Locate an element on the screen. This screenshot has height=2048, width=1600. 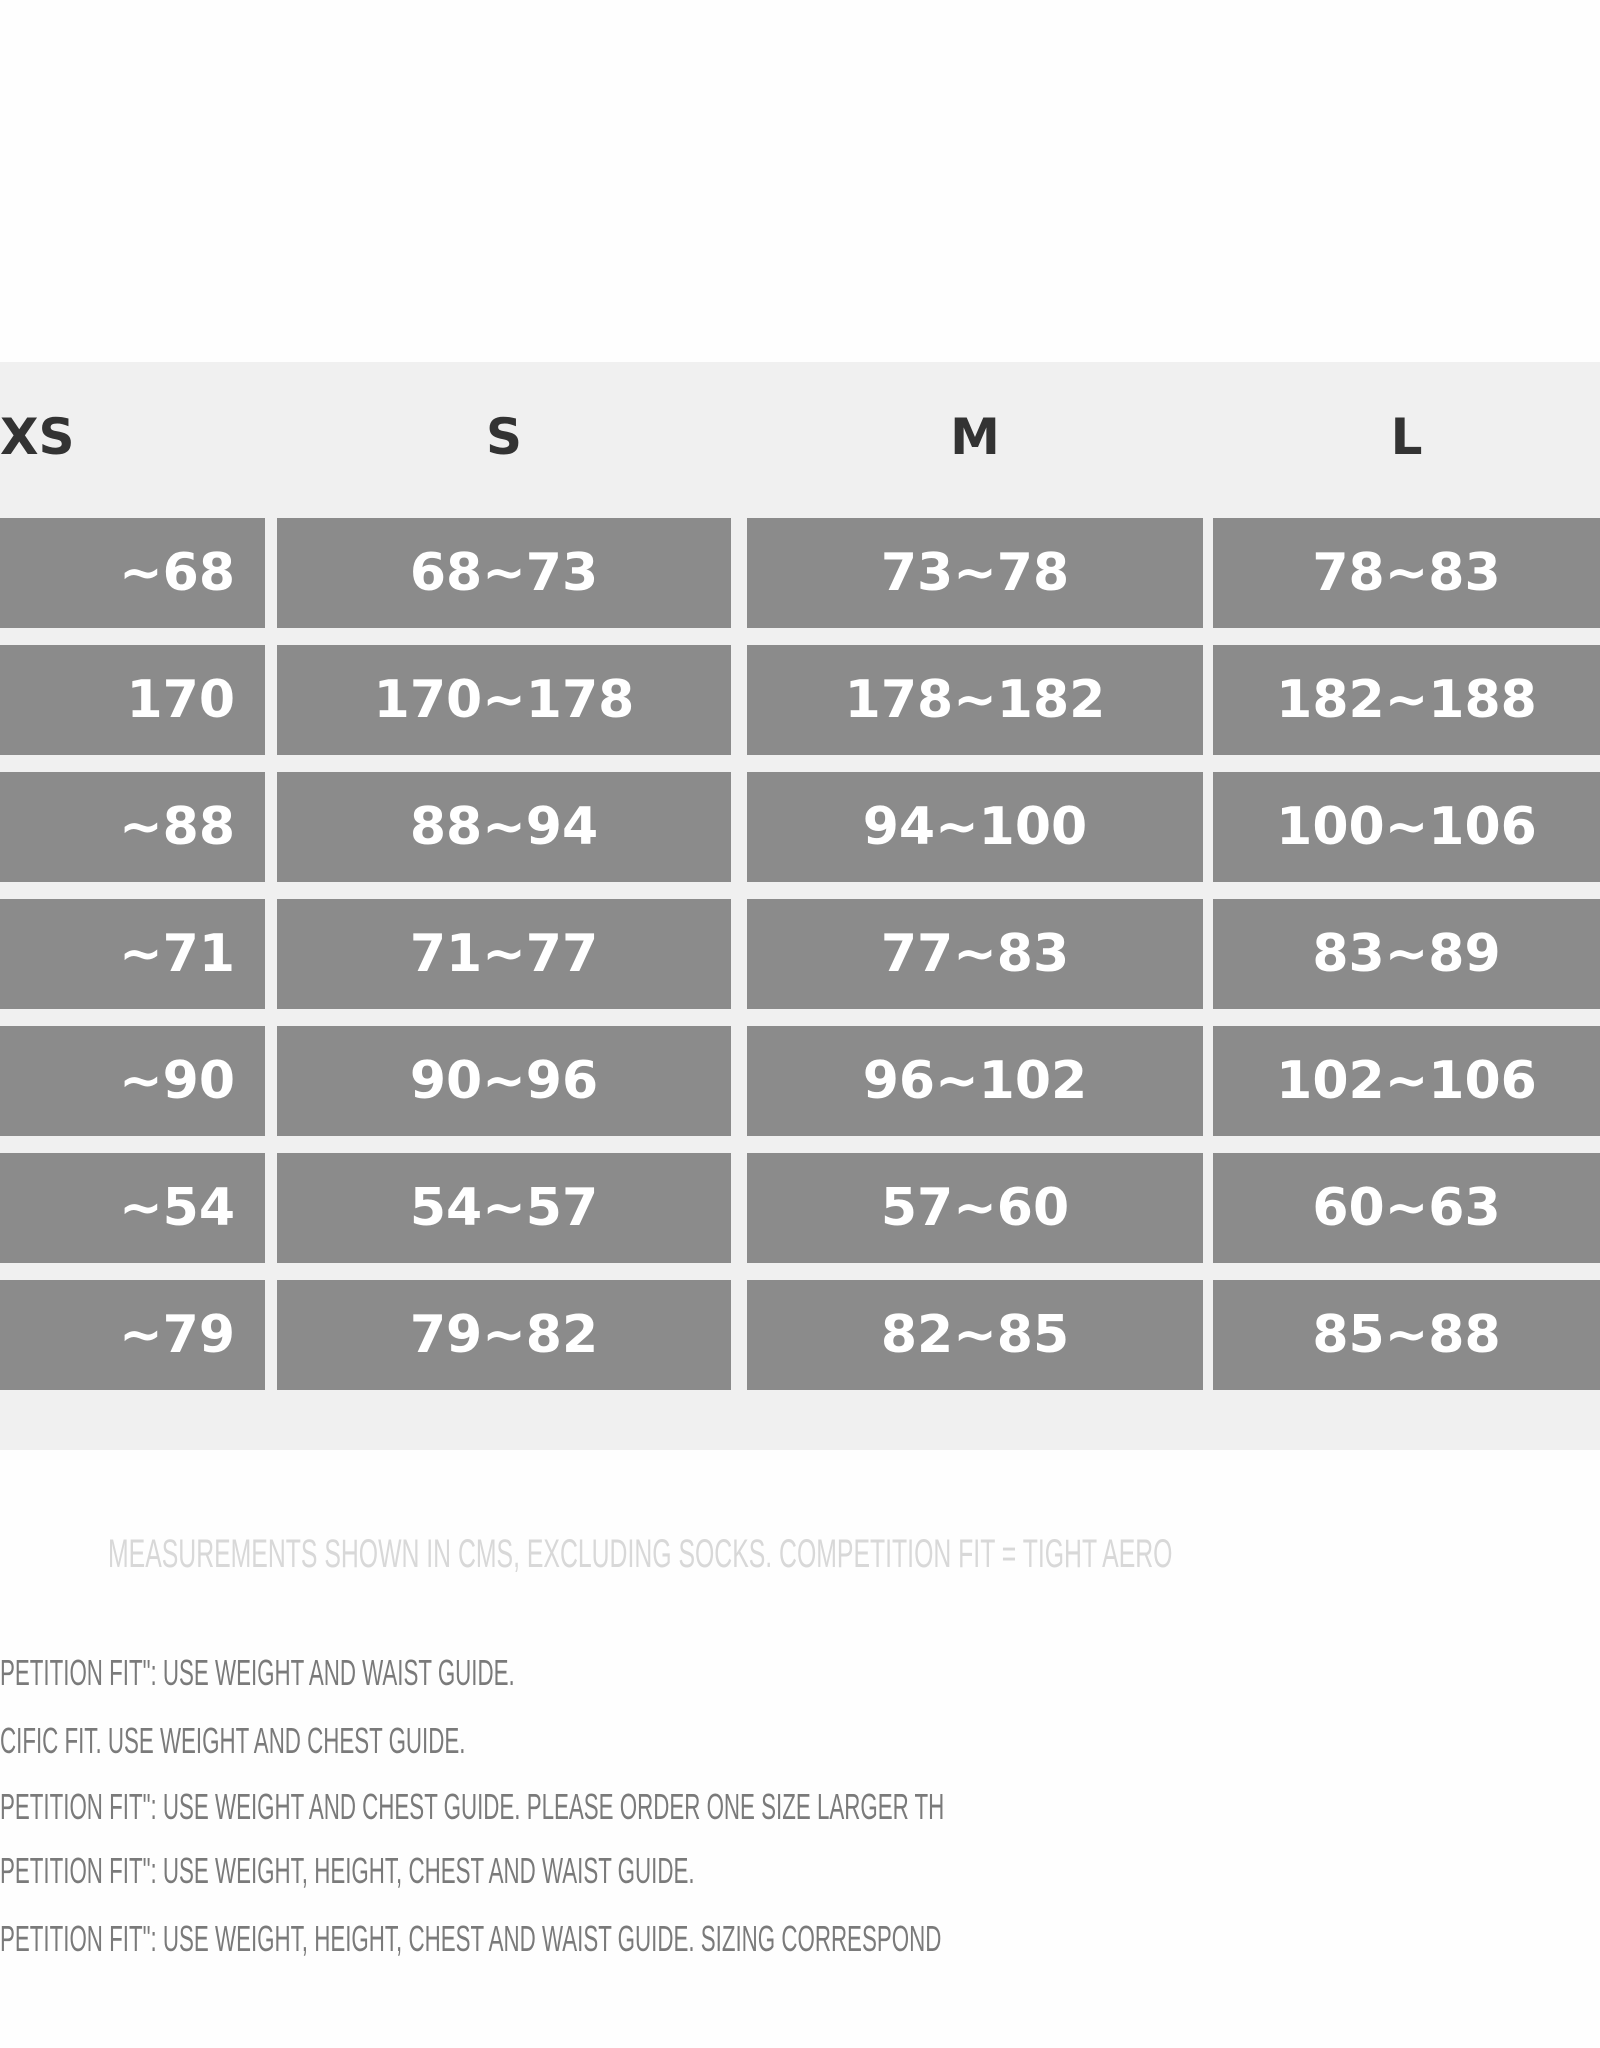
table-cell: 83~89 is located at coordinates (1406, 954).